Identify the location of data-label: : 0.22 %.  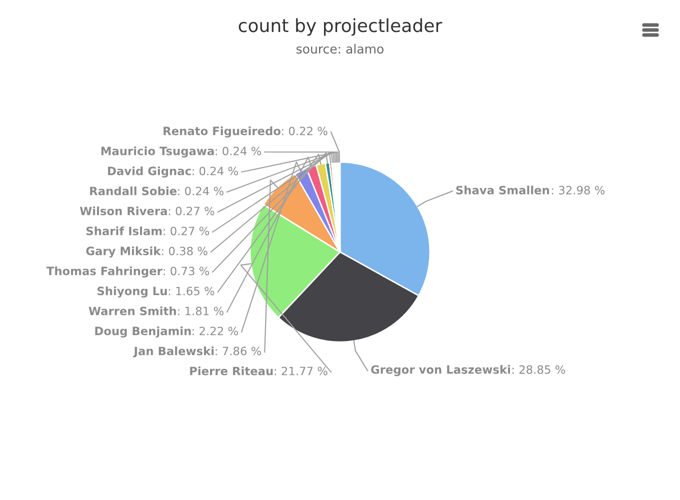
(305, 131).